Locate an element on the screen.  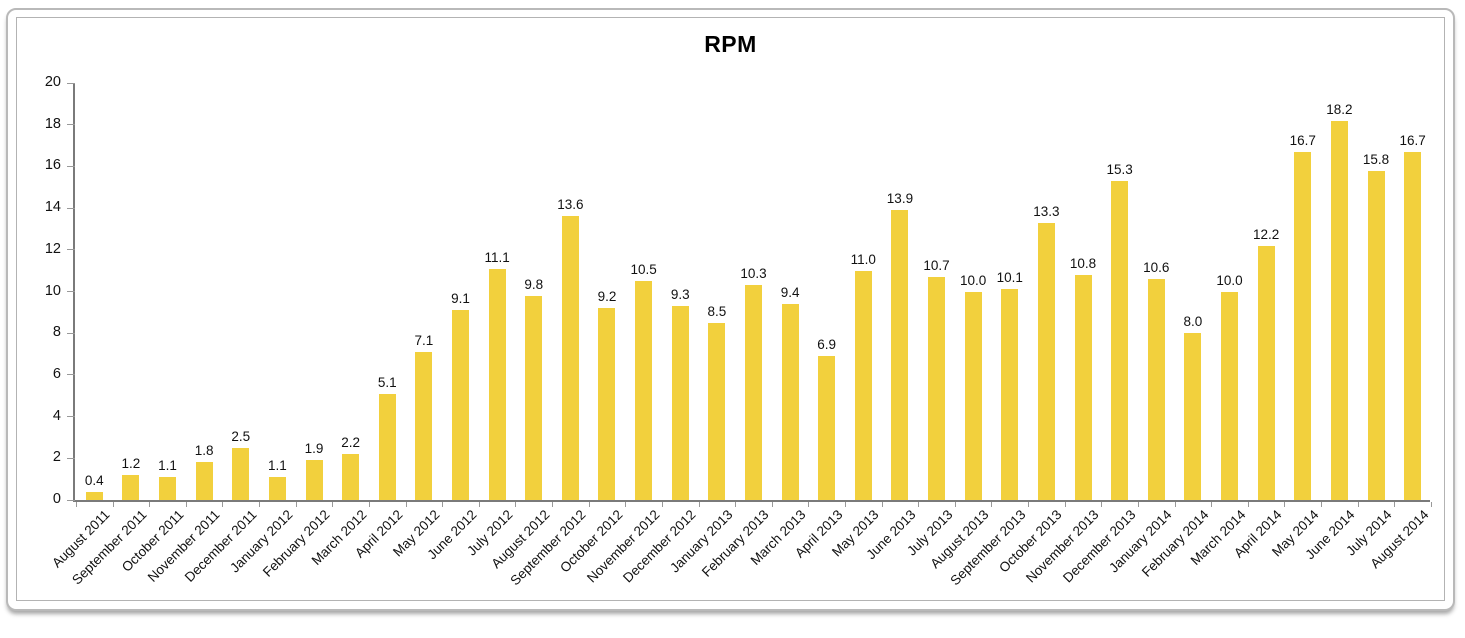
bar-value-label: 2.5 is located at coordinates (241, 436).